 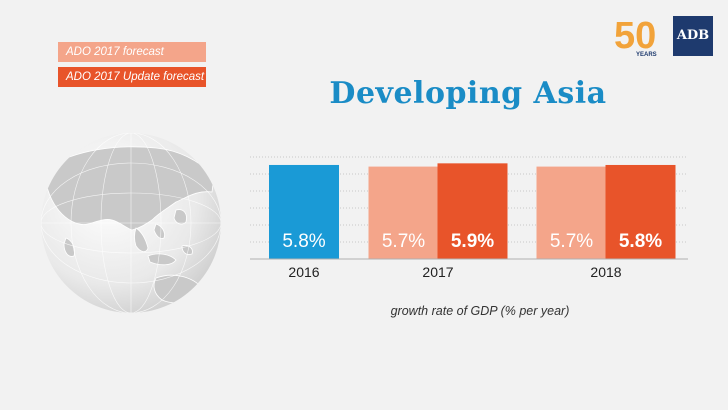 What do you see at coordinates (303, 241) in the screenshot?
I see `bar-actual-2016-label: 5.8%` at bounding box center [303, 241].